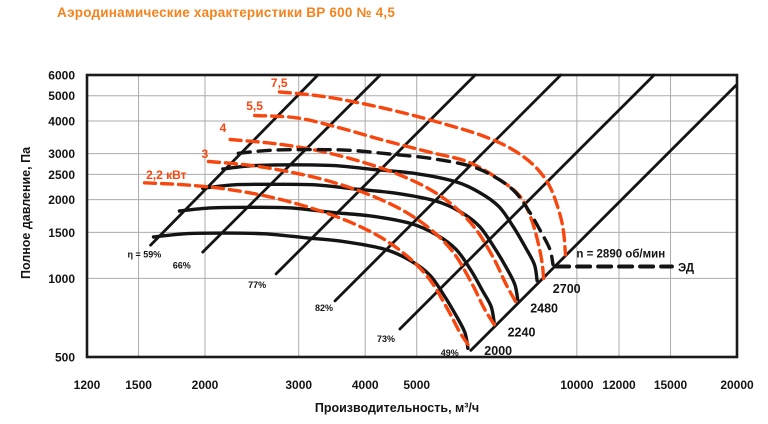  What do you see at coordinates (61, 154) in the screenshot?
I see `y-tick-label: 3000` at bounding box center [61, 154].